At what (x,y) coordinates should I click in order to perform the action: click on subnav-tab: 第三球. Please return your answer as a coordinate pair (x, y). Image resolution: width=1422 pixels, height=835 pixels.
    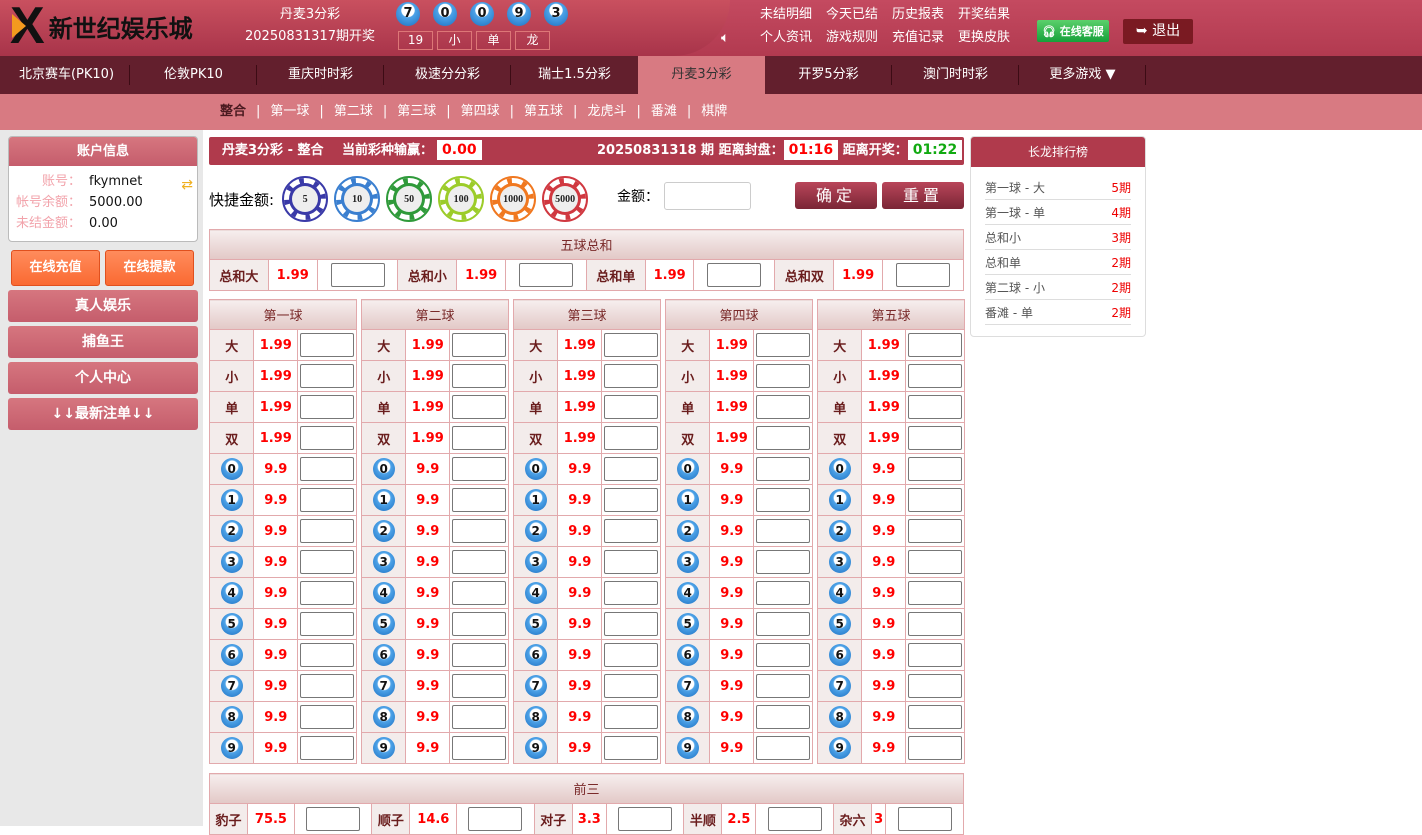
    Looking at the image, I should click on (417, 111).